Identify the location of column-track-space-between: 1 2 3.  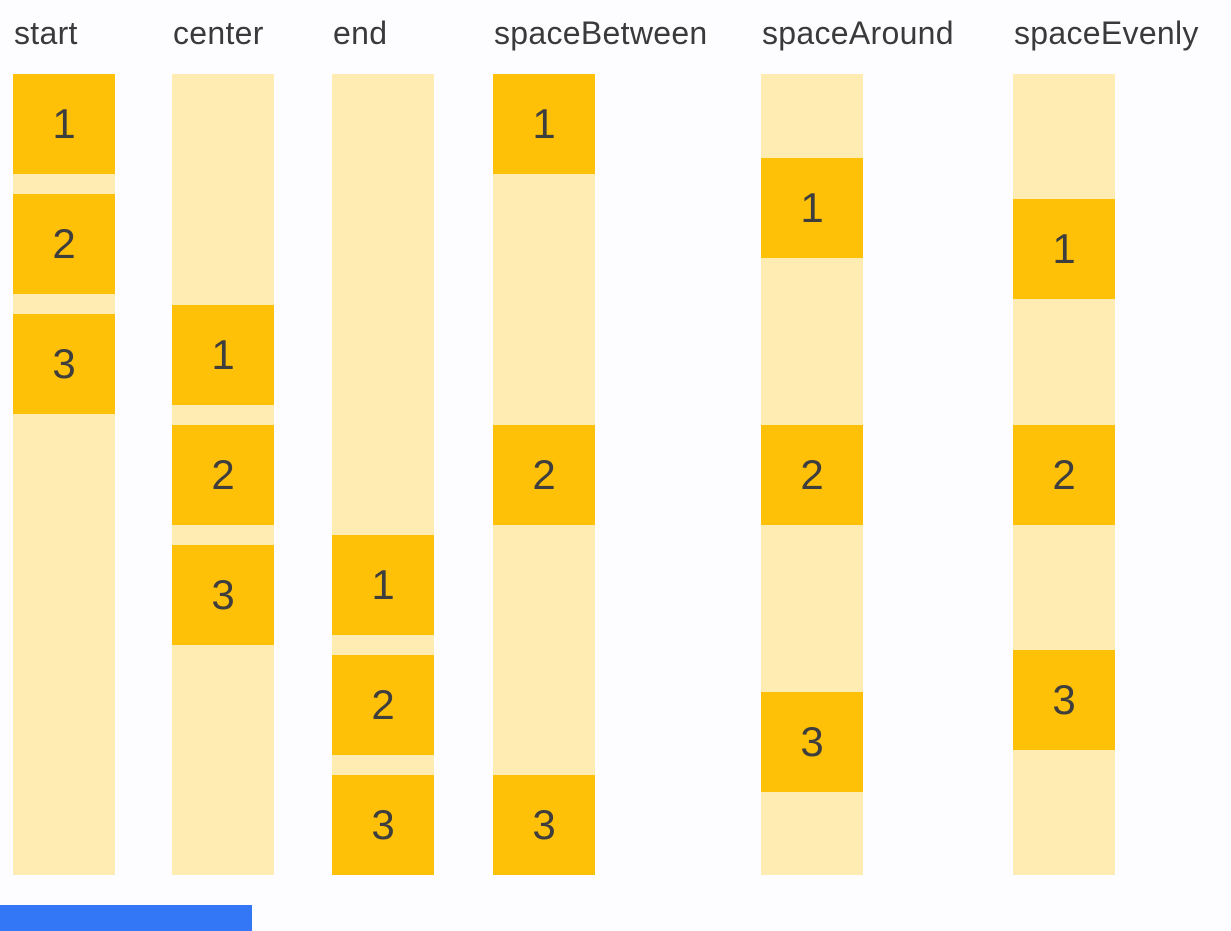
(544, 474).